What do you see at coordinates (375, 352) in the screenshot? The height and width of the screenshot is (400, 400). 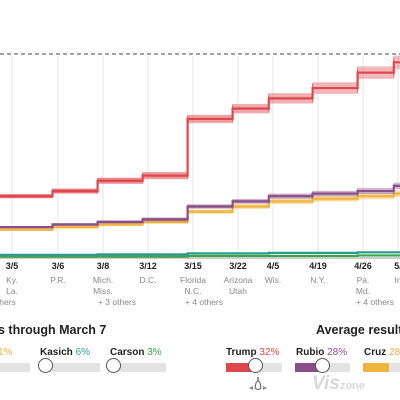 I see `cruz-name: Cruz` at bounding box center [375, 352].